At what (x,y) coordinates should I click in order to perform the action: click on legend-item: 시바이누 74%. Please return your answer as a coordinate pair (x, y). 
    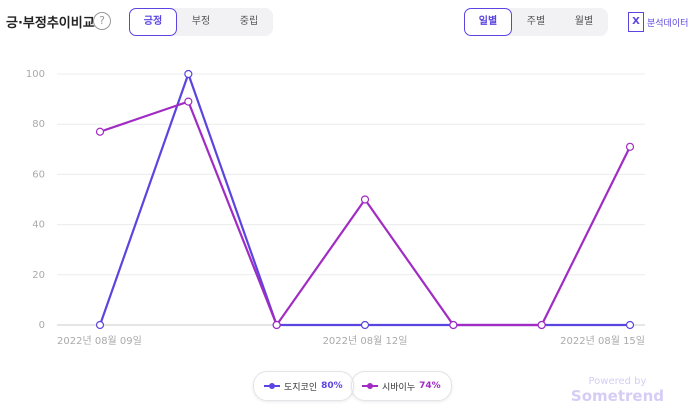
    Looking at the image, I should click on (401, 386).